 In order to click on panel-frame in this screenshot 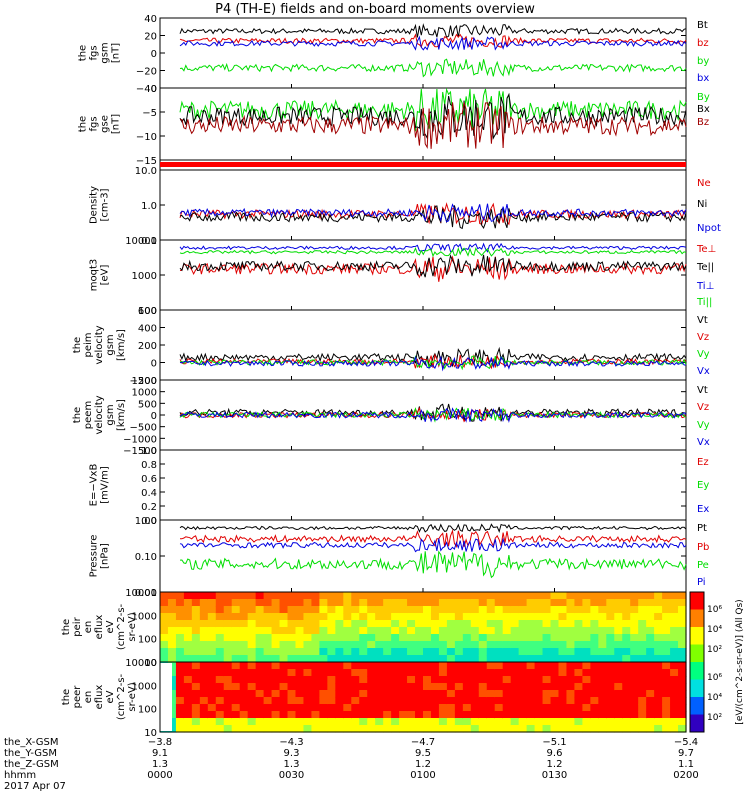, I will do `click(423, 205)`.